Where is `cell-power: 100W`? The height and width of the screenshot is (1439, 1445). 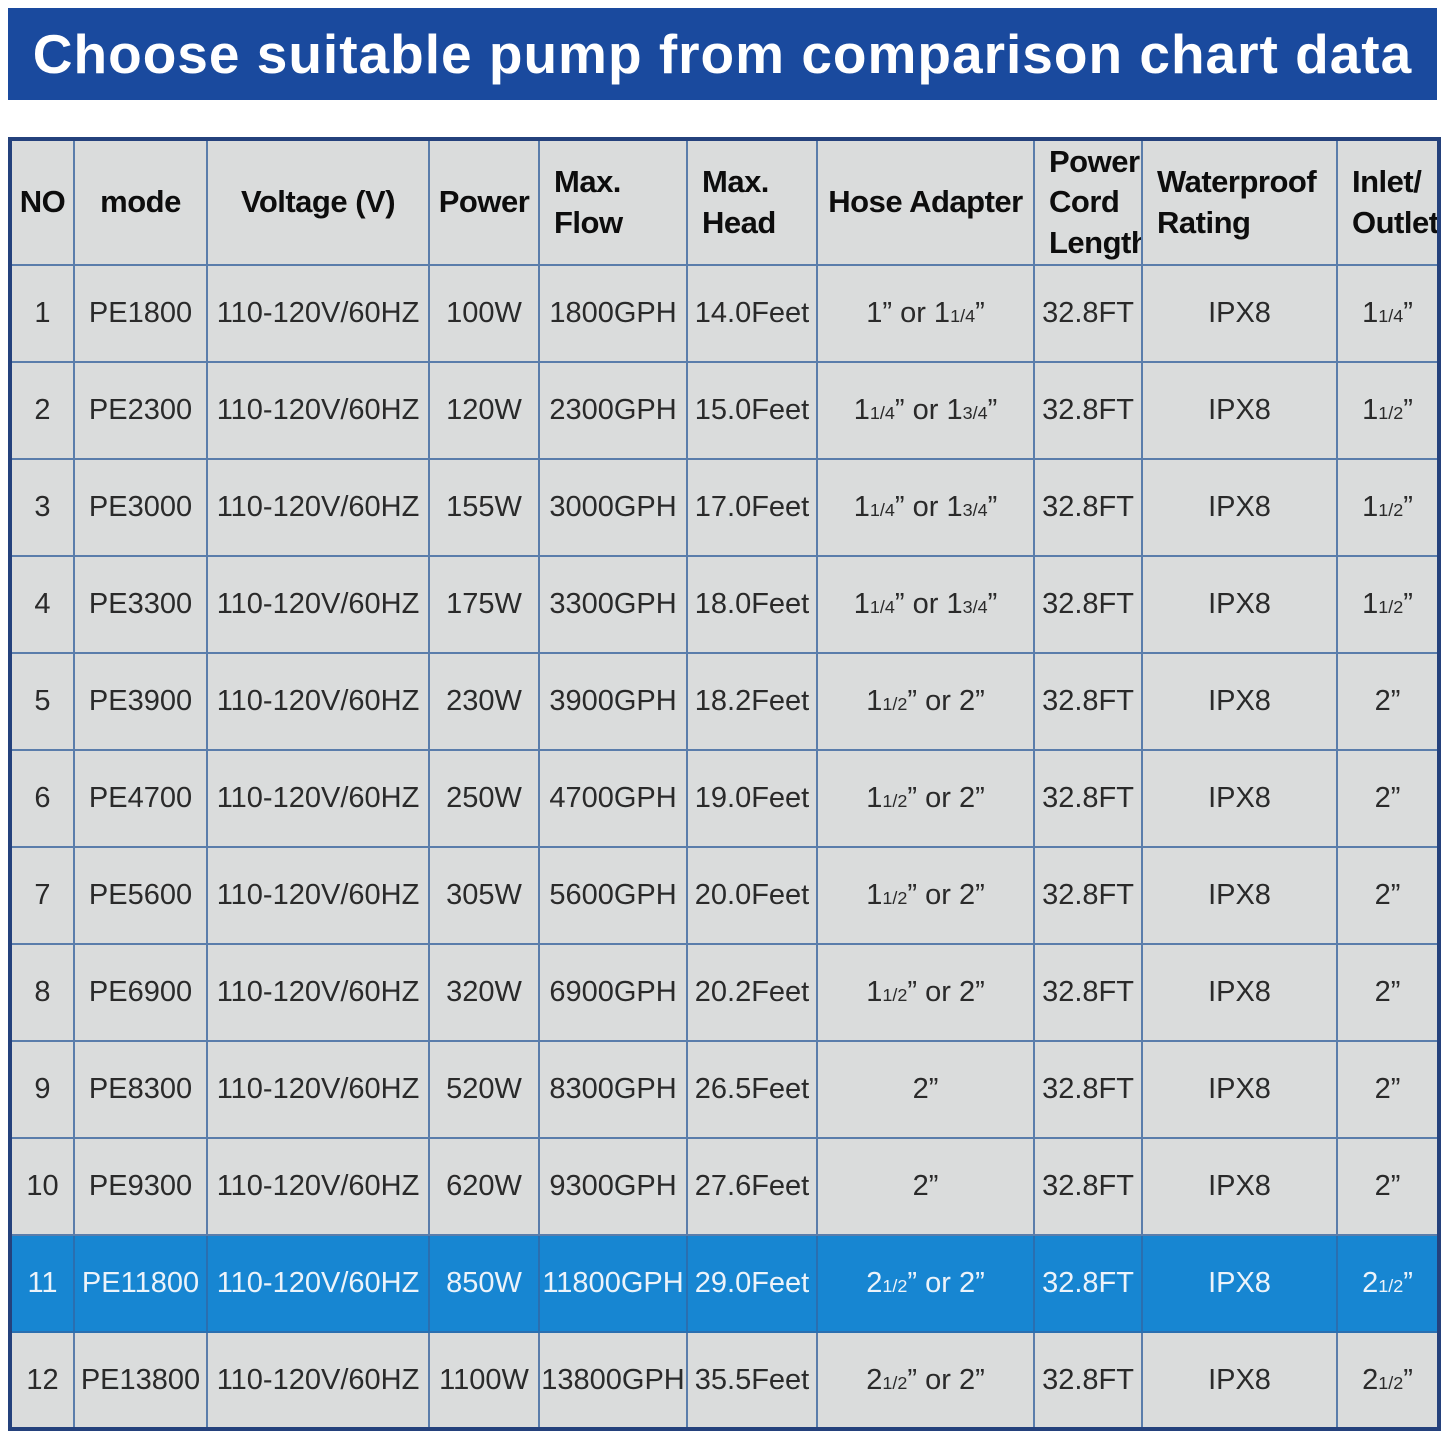 cell-power: 100W is located at coordinates (484, 313).